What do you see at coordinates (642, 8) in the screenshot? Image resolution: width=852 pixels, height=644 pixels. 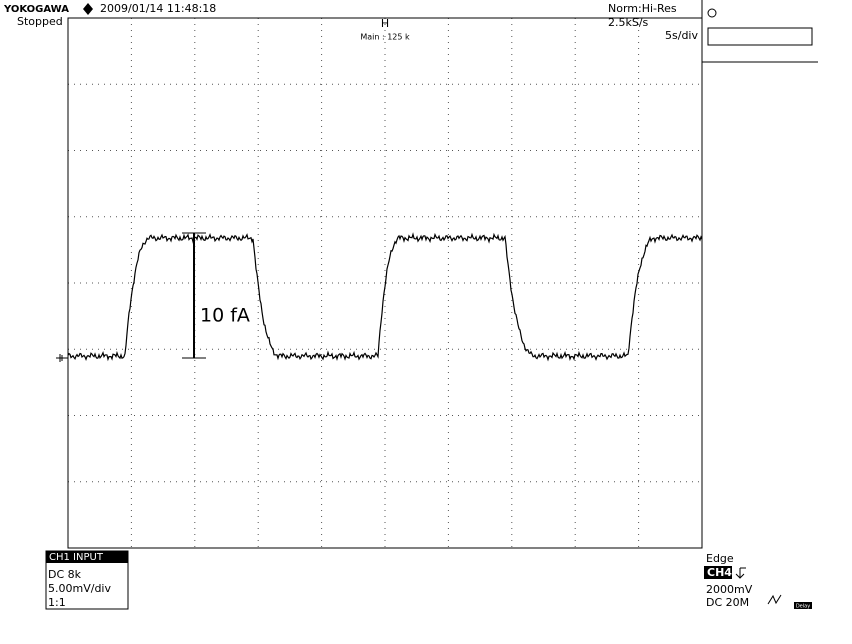 I see `mode: Norm:Hi-Res` at bounding box center [642, 8].